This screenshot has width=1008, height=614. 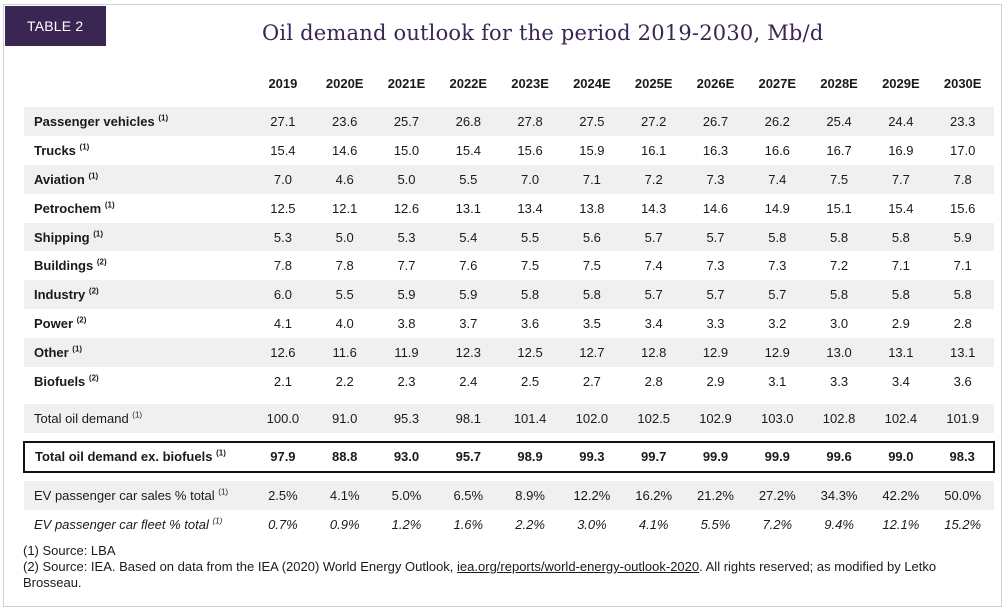 I want to click on row-label: Aviation (1), so click(x=138, y=179).